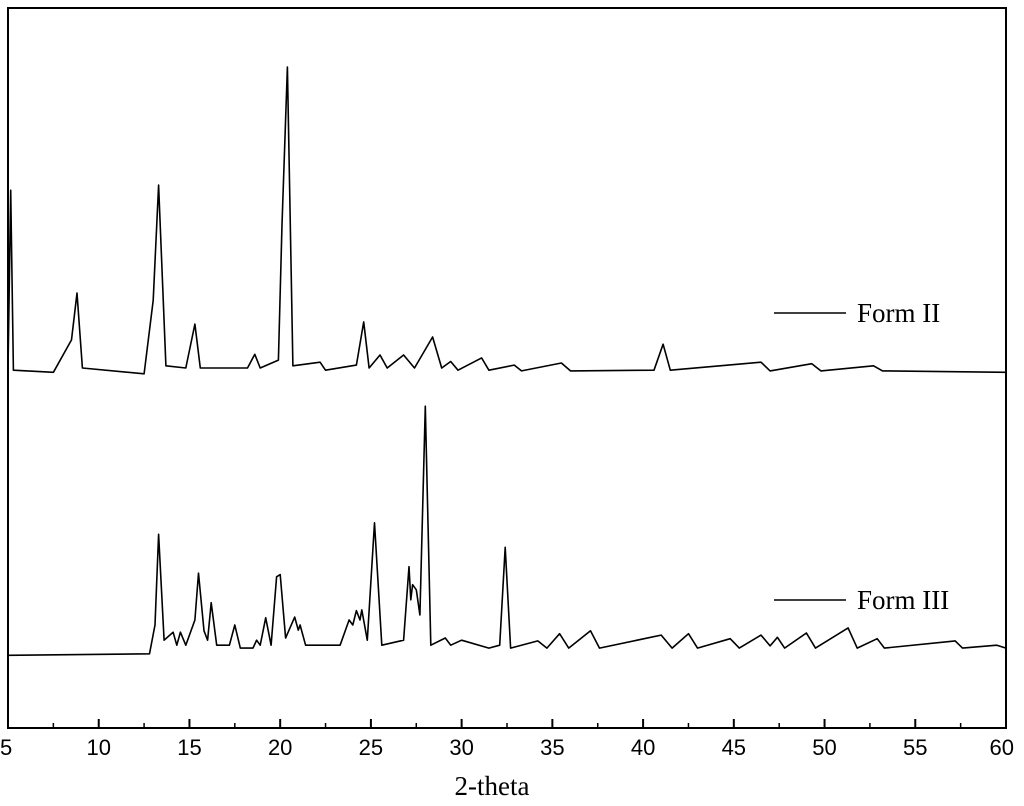  What do you see at coordinates (824, 747) in the screenshot?
I see `x-tick-label: 50` at bounding box center [824, 747].